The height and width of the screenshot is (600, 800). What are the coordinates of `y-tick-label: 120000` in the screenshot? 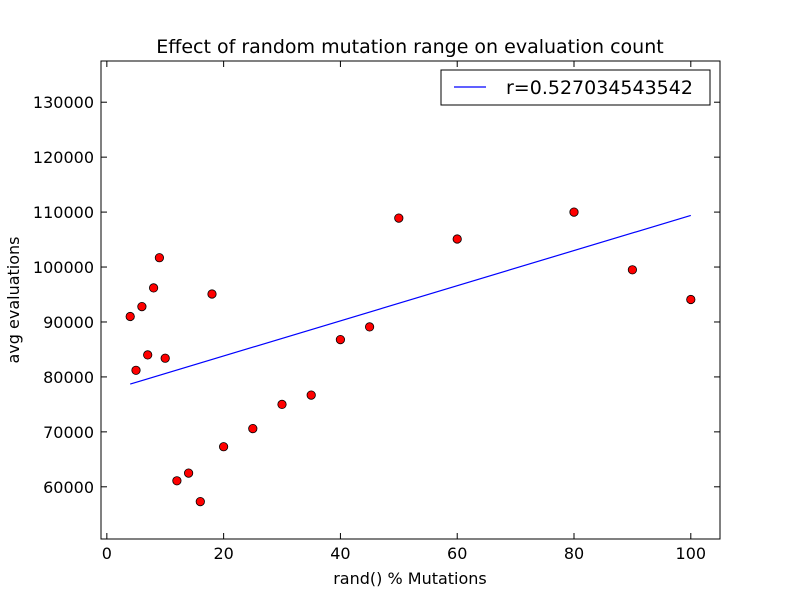 It's located at (63, 157).